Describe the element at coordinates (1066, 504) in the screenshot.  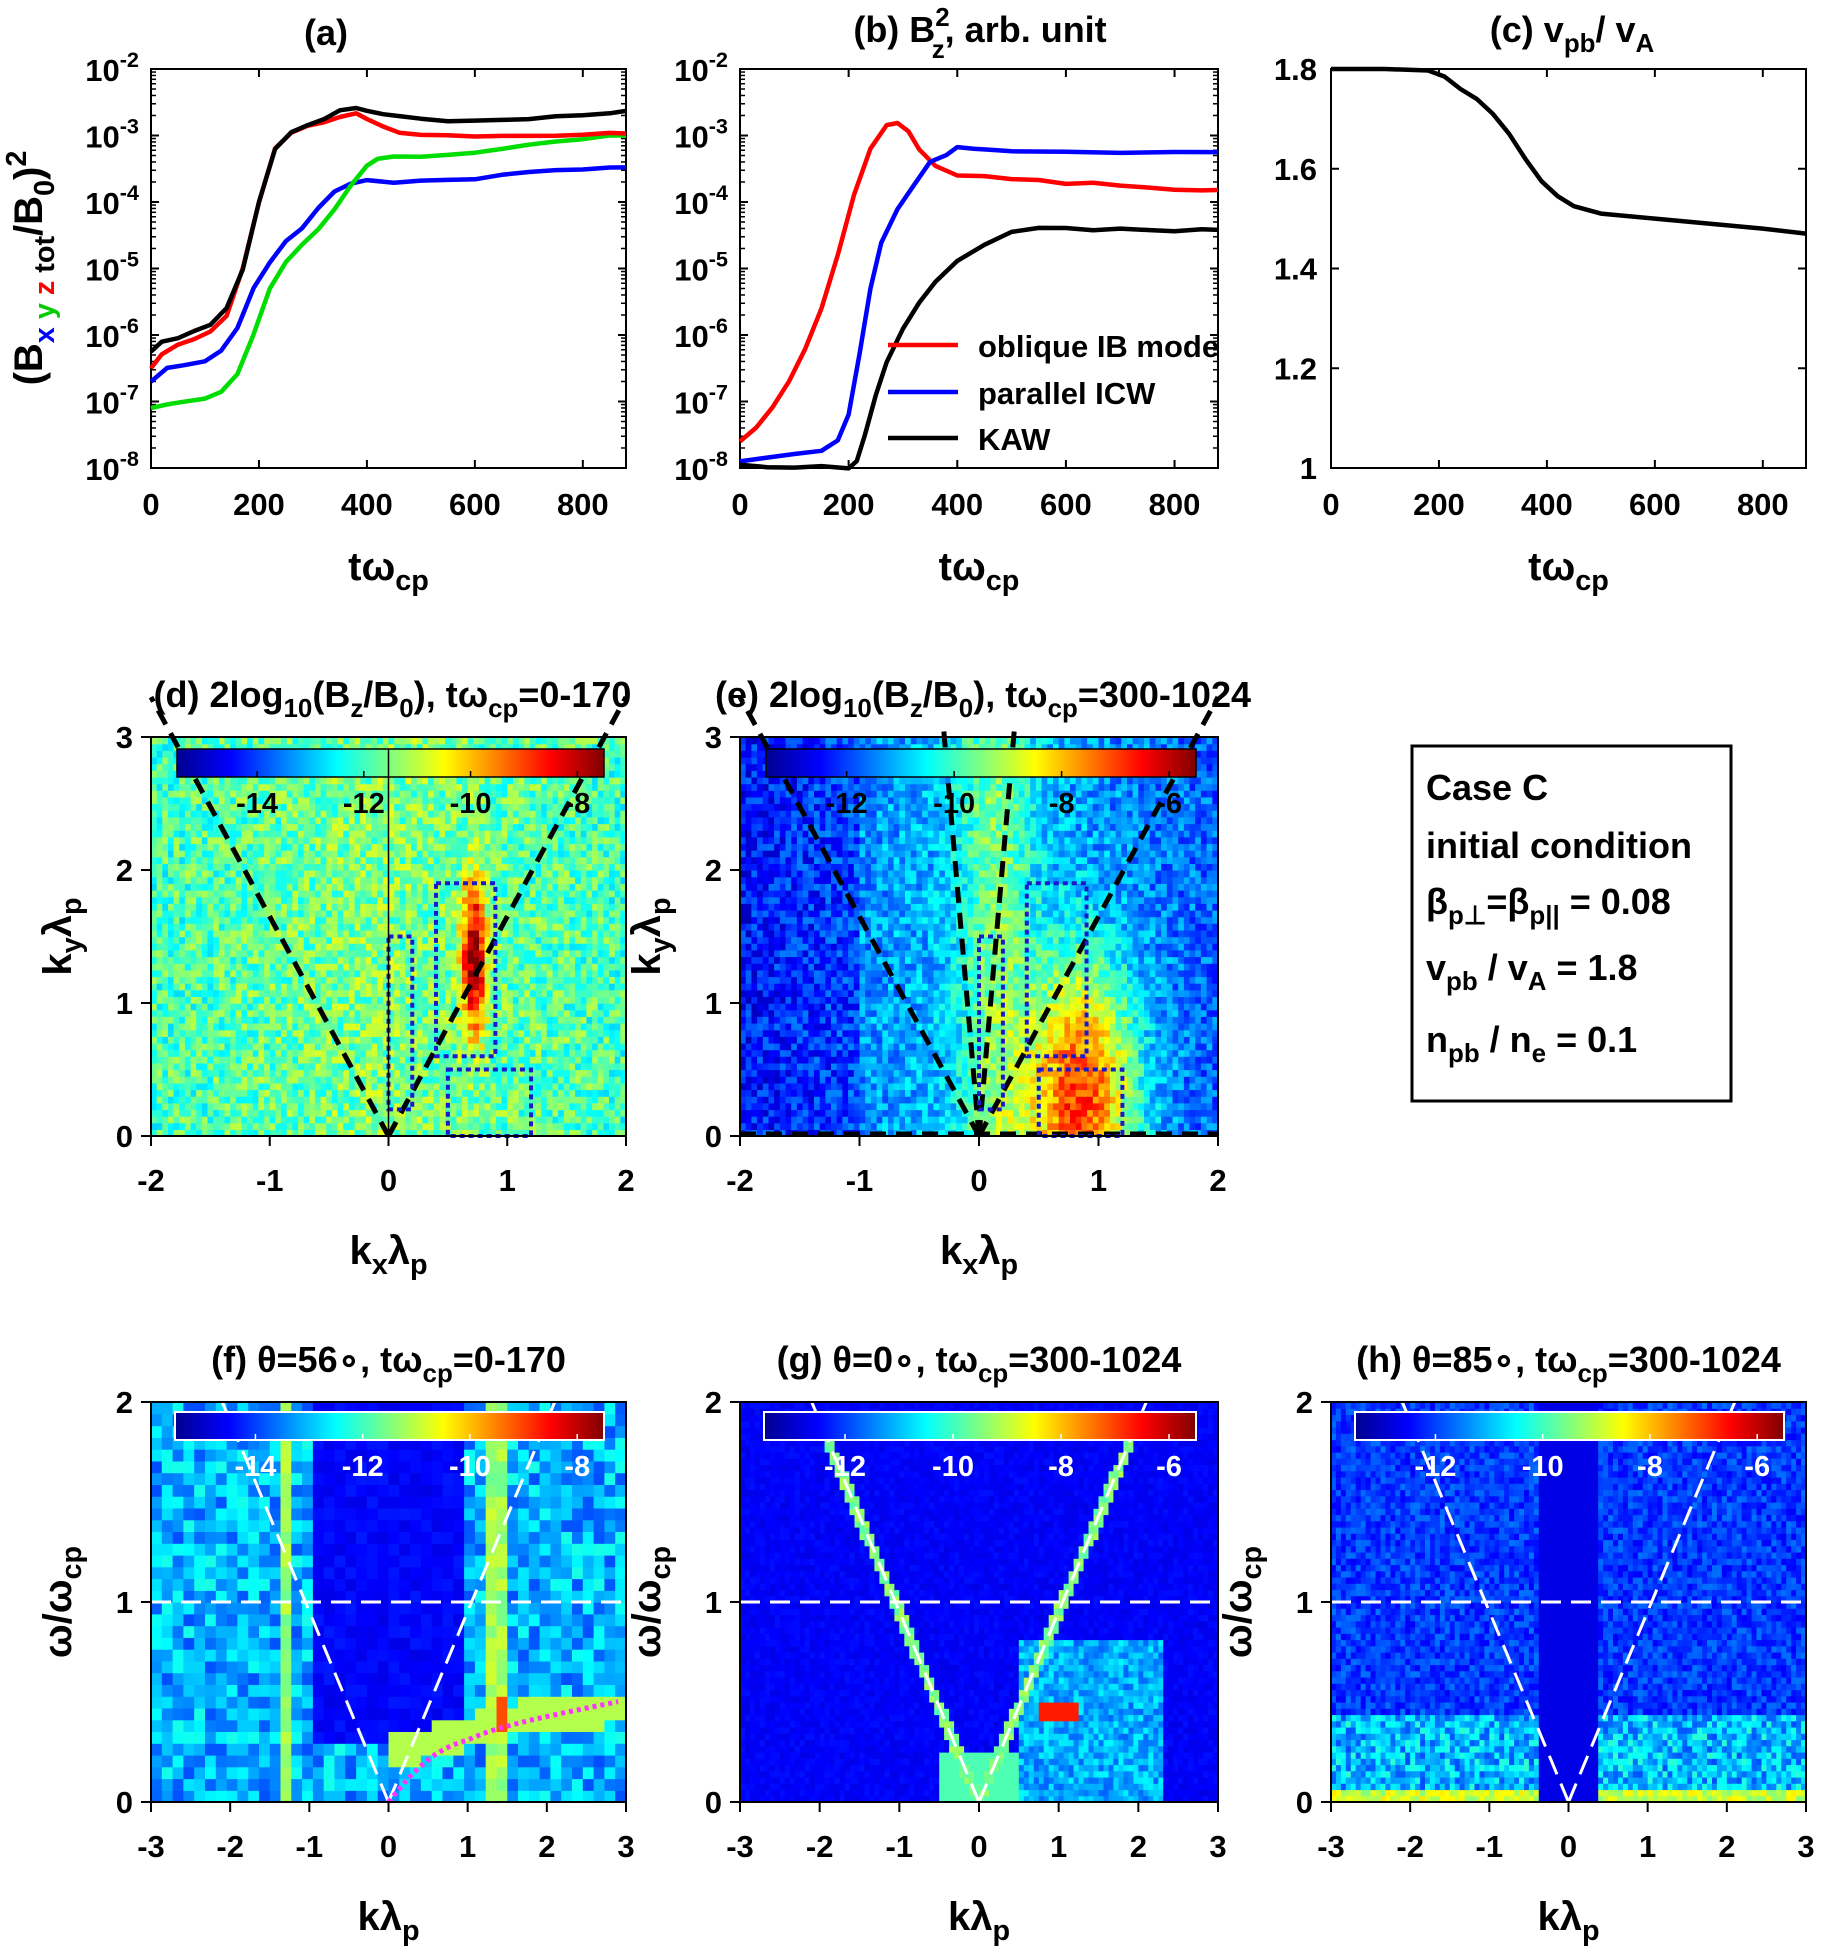
I see `x-tick-label: 600` at that location.